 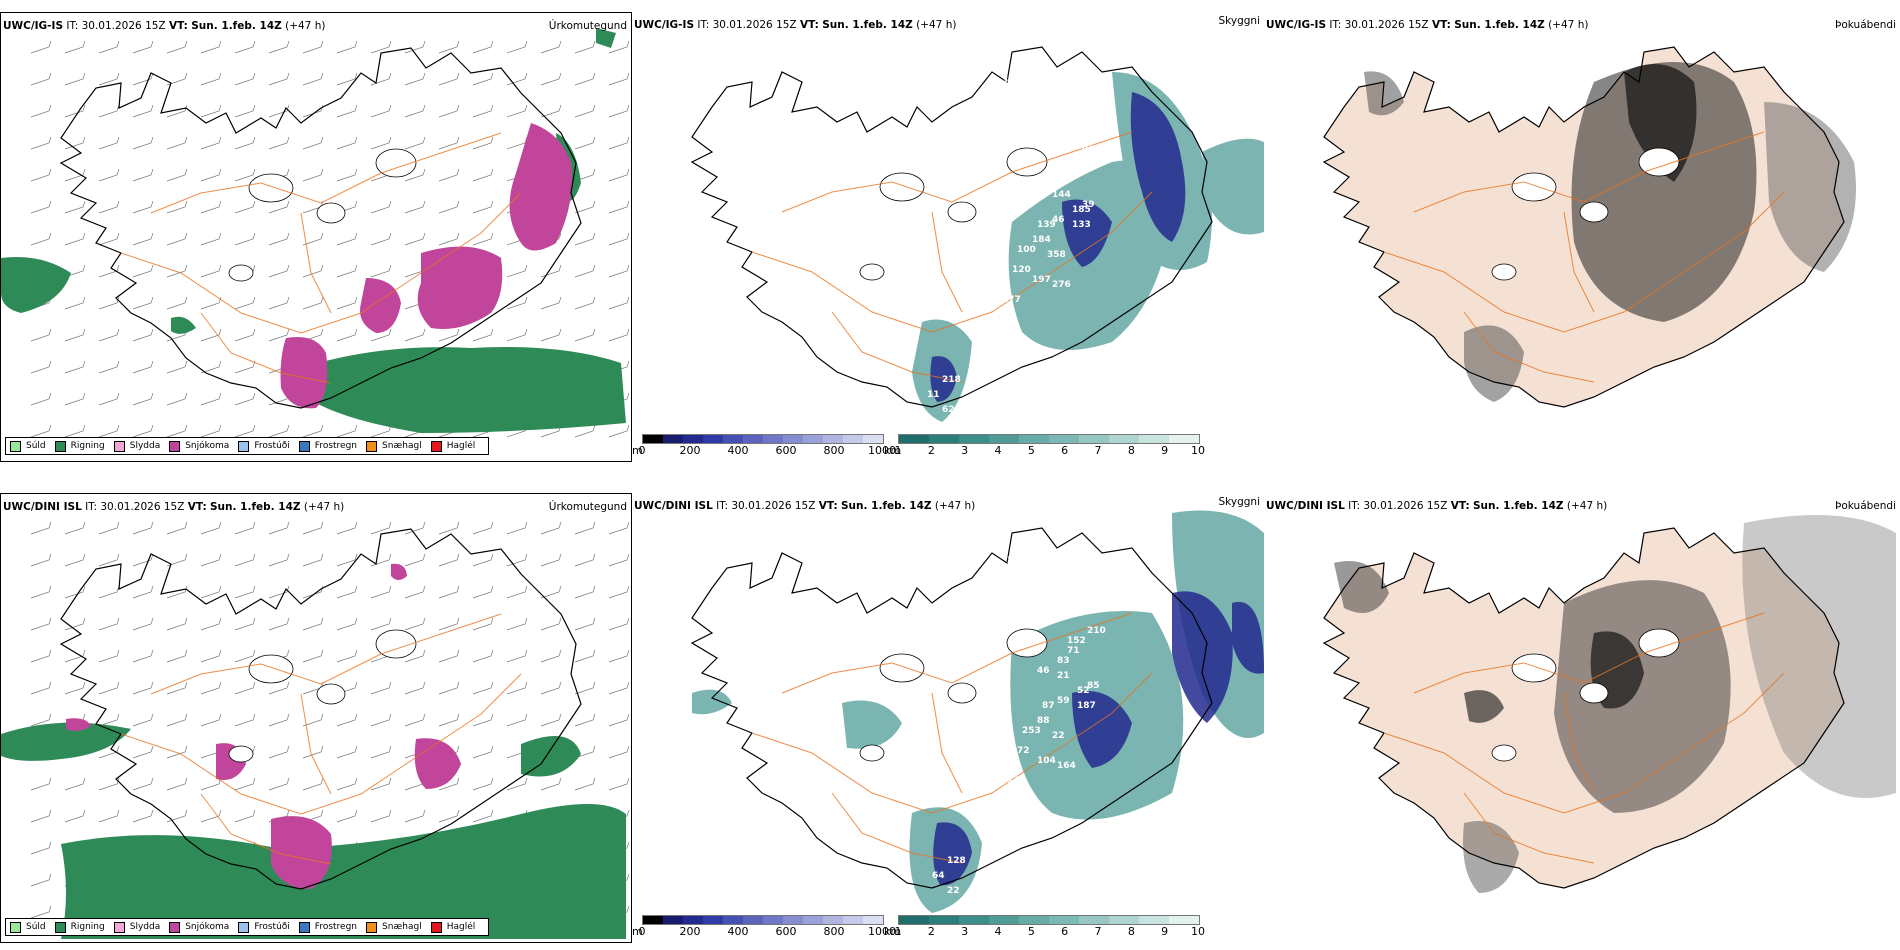 What do you see at coordinates (1003, 806) in the screenshot?
I see `cloud-base-label: 51` at bounding box center [1003, 806].